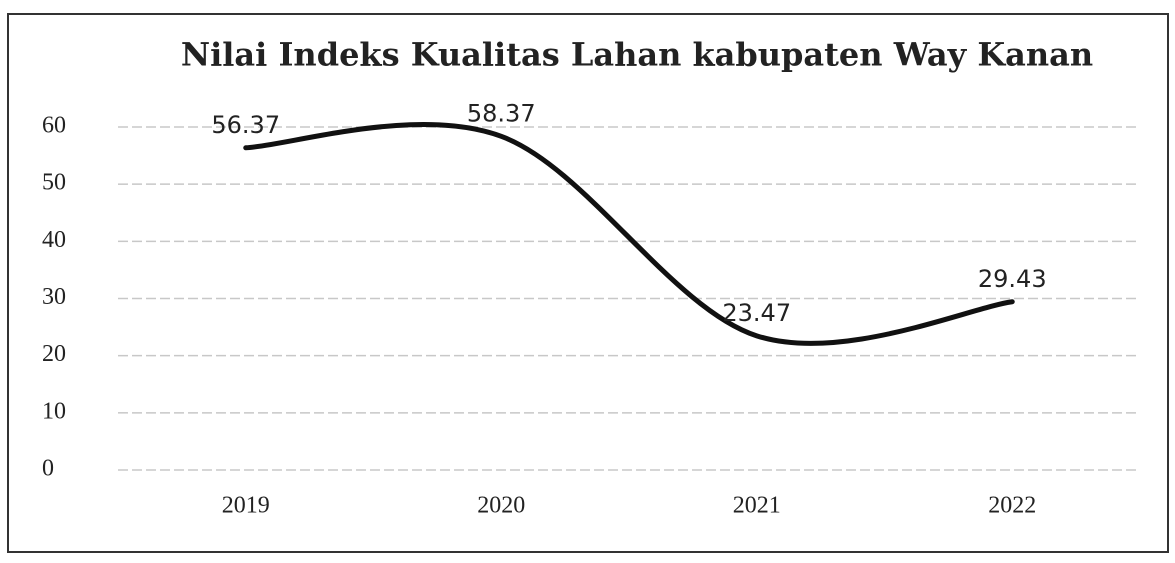 This screenshot has height=563, width=1175. I want to click on y-tick-label: 60, so click(54, 126).